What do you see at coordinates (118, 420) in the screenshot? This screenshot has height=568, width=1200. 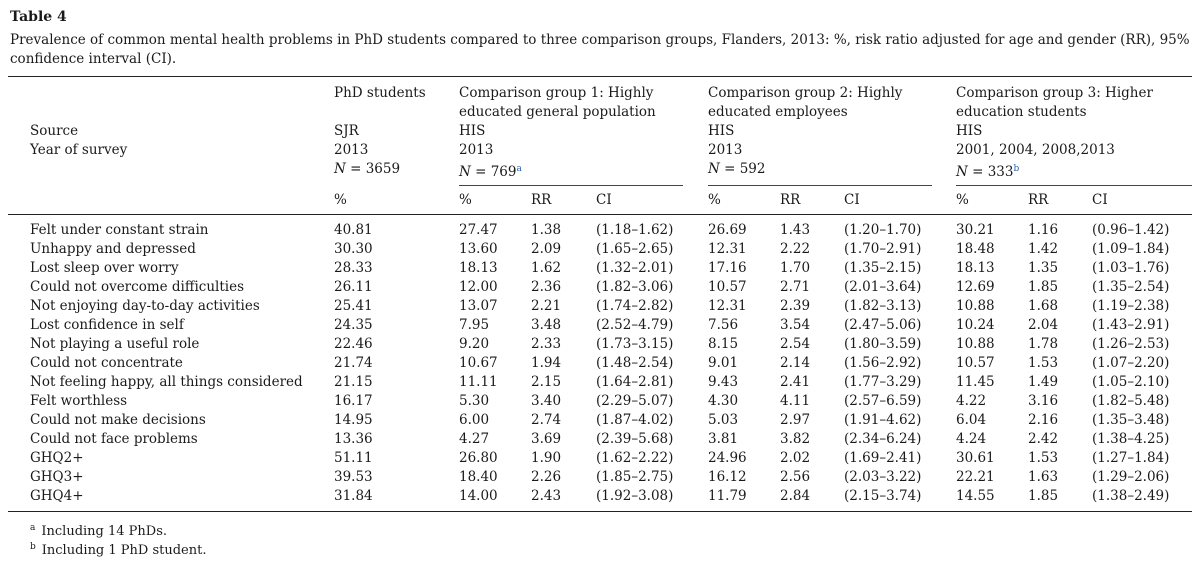 I see `row-label: Could not make decisions` at bounding box center [118, 420].